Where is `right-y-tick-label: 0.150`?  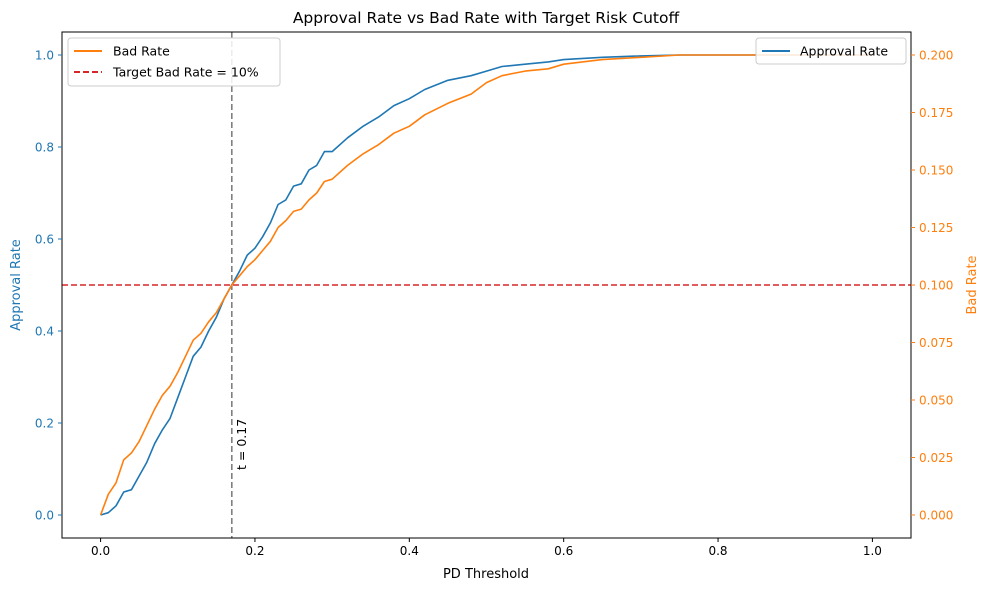 right-y-tick-label: 0.150 is located at coordinates (936, 171).